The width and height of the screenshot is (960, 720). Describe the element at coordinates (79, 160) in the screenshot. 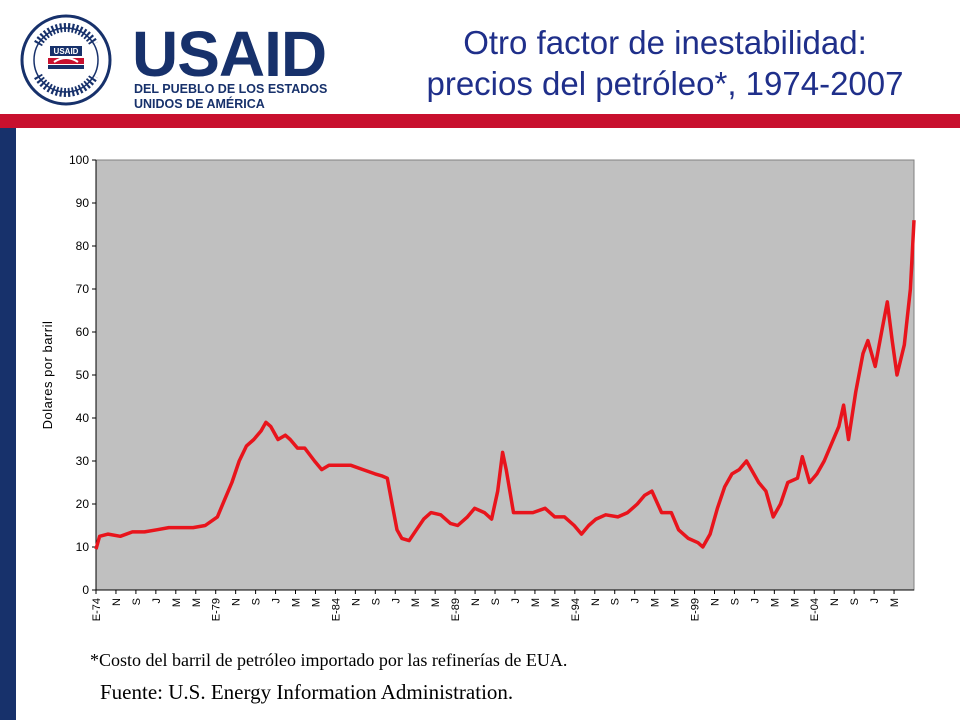

I see `y-tick-label: 100` at that location.